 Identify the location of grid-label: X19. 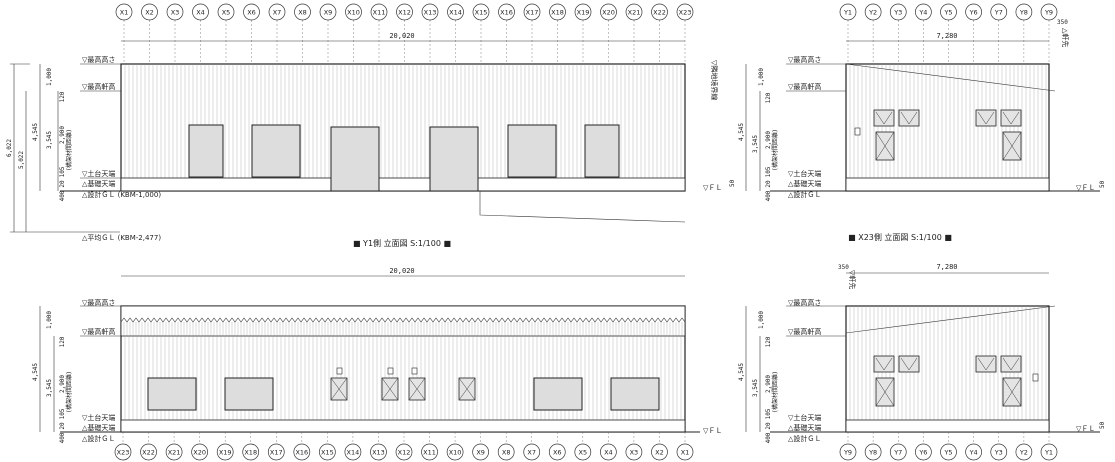
(583, 13).